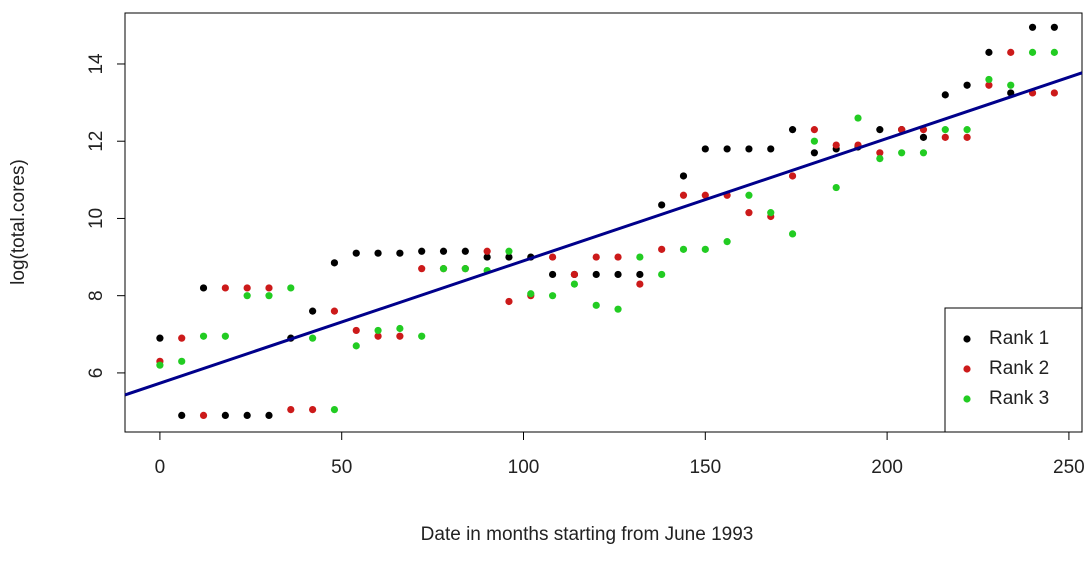 The height and width of the screenshot is (561, 1084). What do you see at coordinates (96, 295) in the screenshot?
I see `y-tick-label: 8` at bounding box center [96, 295].